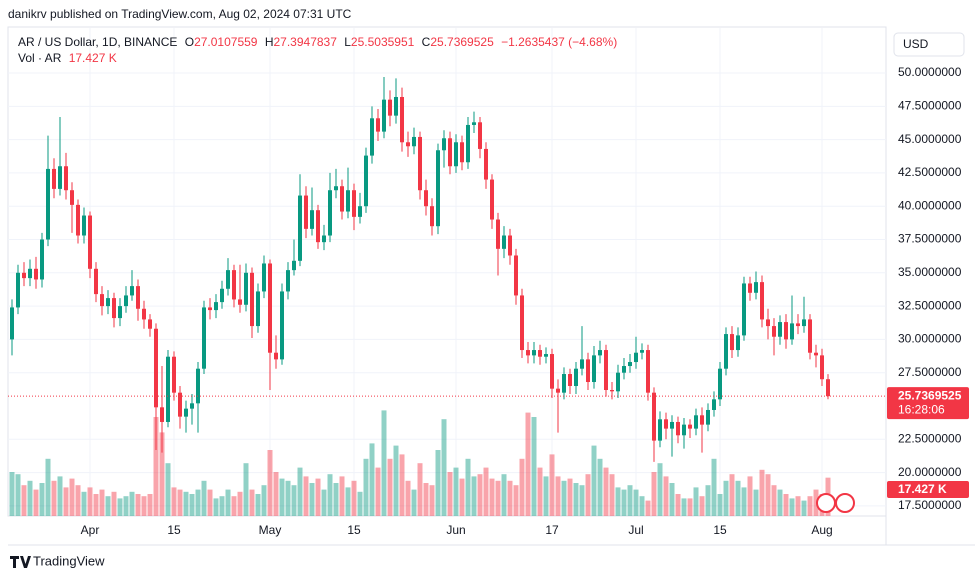  What do you see at coordinates (455, 530) in the screenshot?
I see `x-tick-label: Jun` at bounding box center [455, 530].